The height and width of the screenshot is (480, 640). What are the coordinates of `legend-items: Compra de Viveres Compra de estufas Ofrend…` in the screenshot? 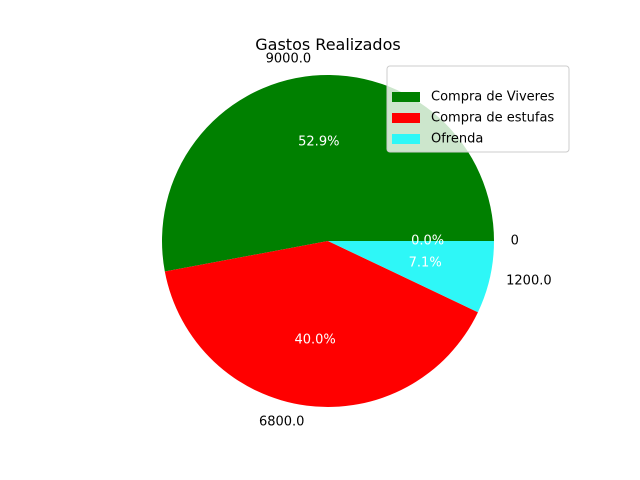 It's located at (473, 118).